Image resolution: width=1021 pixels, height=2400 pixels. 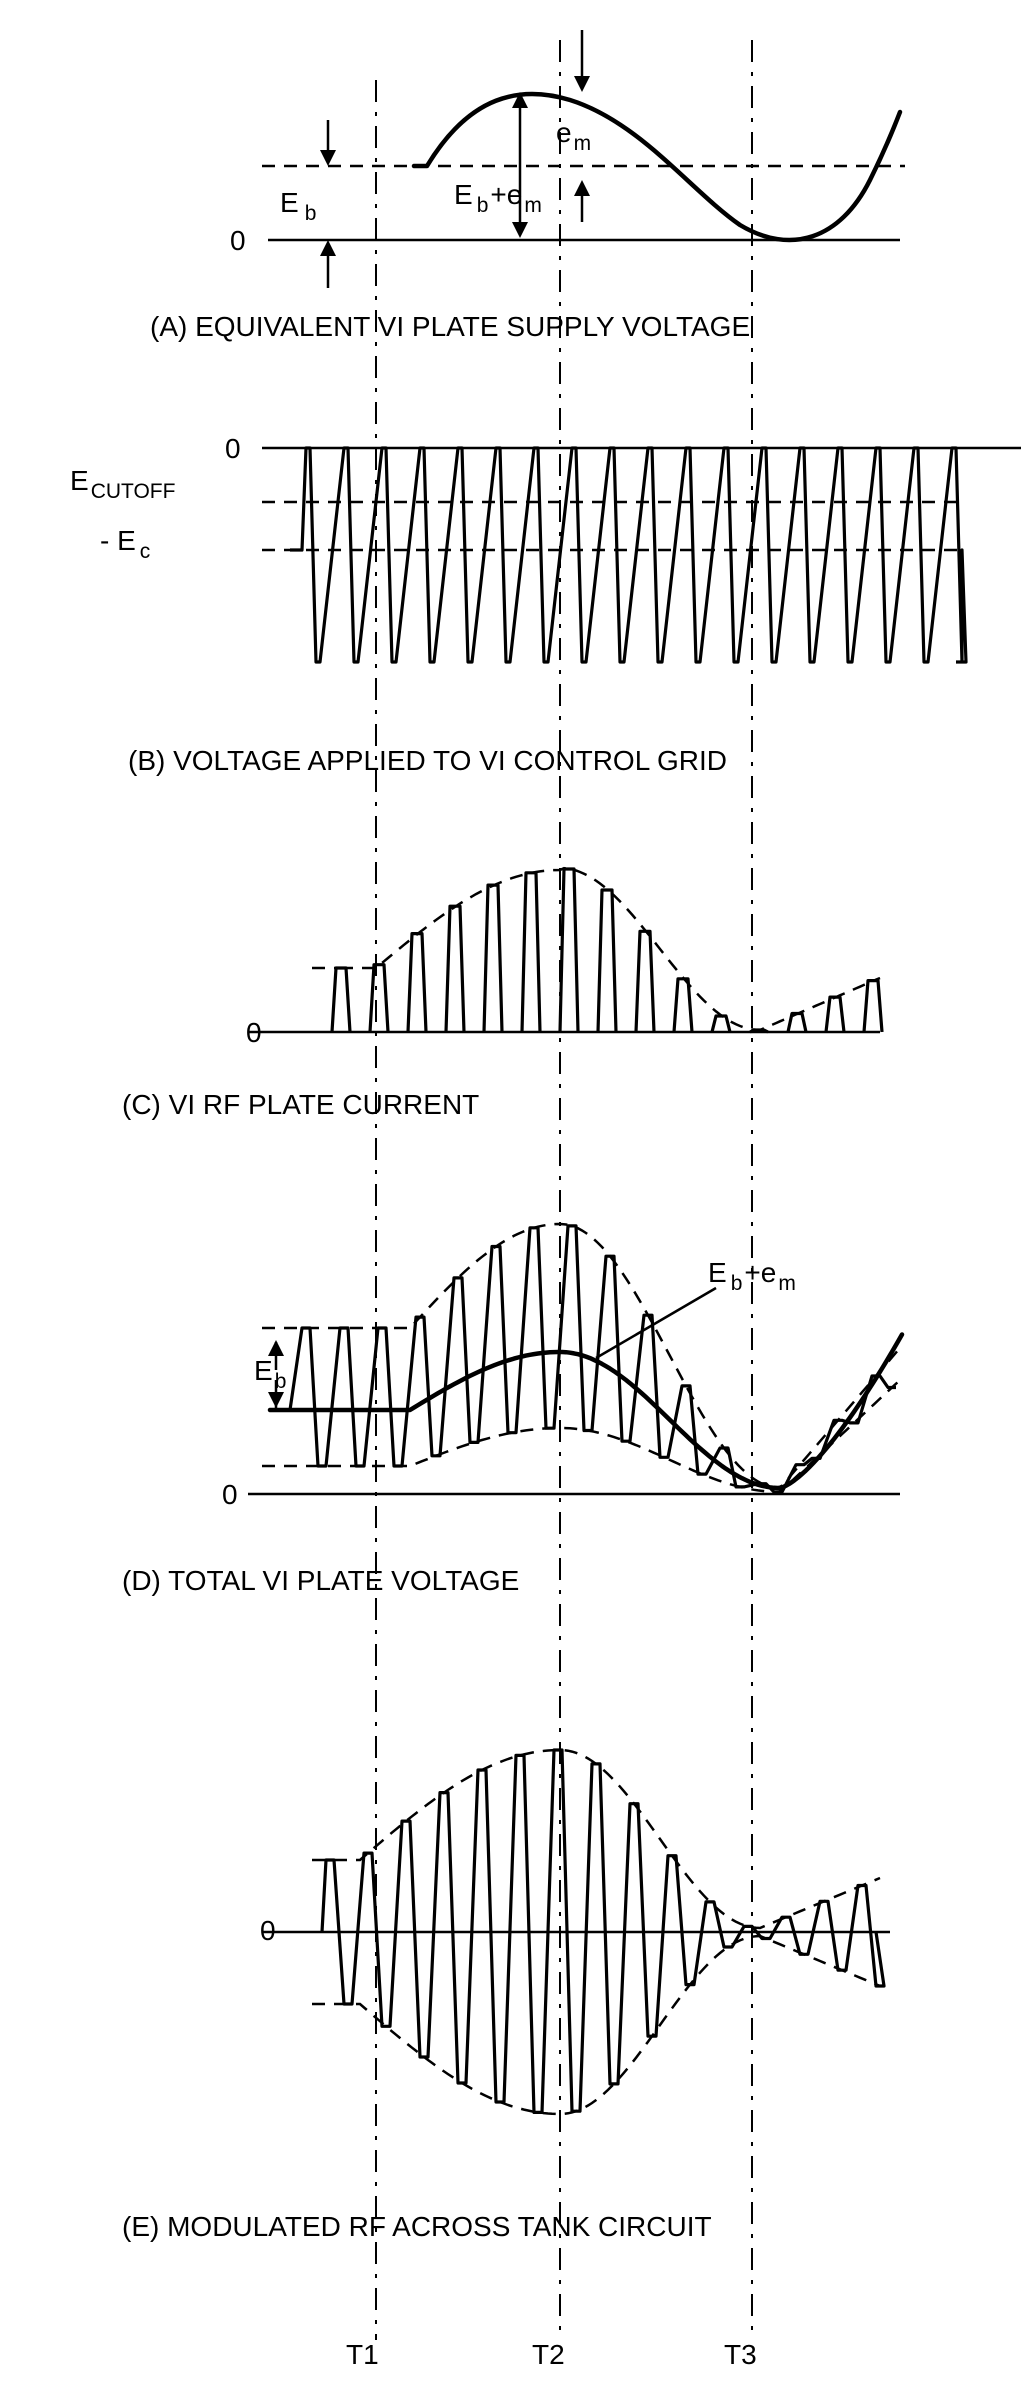 I want to click on panel-d-zero-label: 0, so click(x=230, y=1494).